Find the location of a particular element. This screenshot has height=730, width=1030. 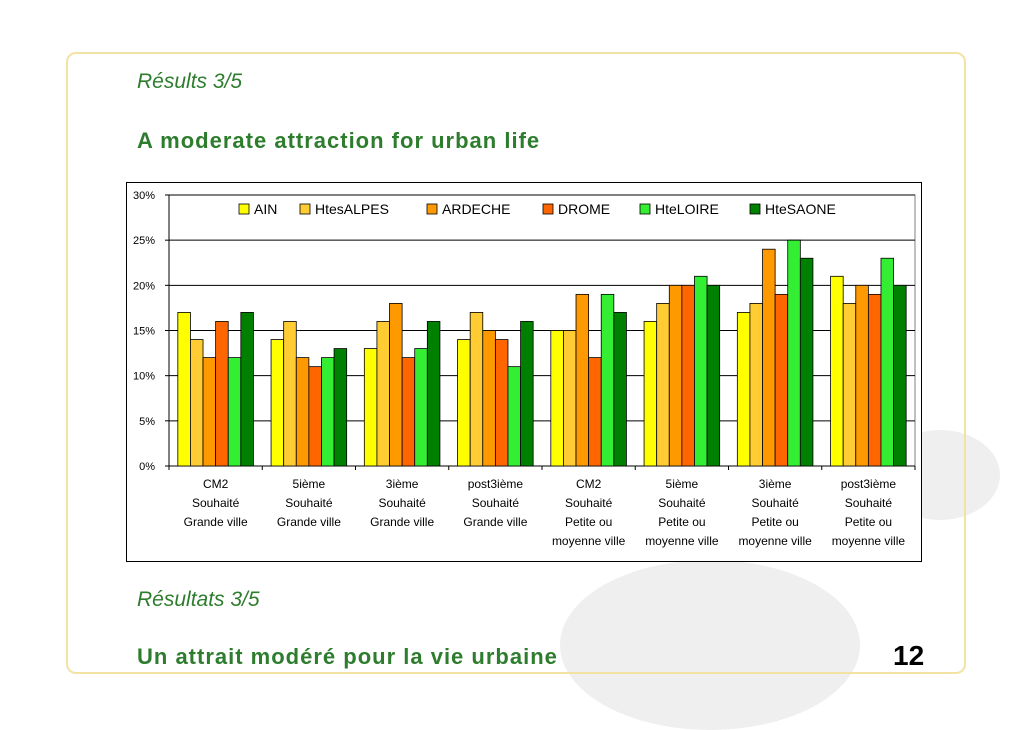

legend-label: DROME is located at coordinates (584, 209).